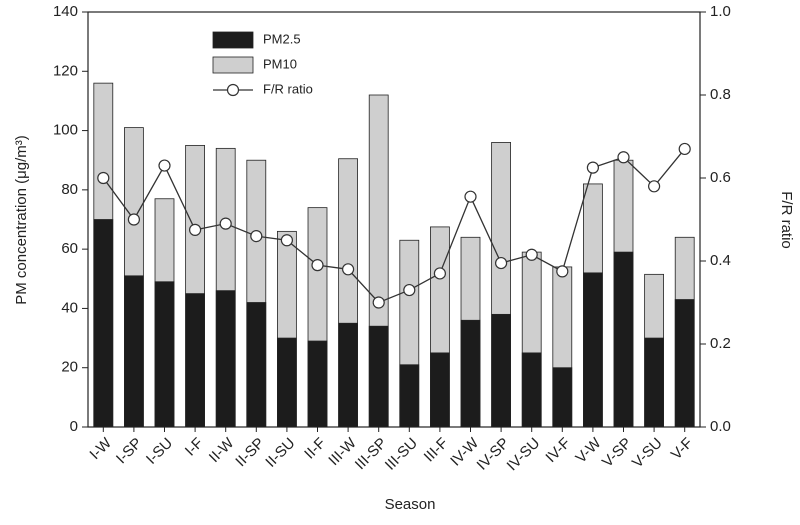 The image size is (800, 525). What do you see at coordinates (250, 453) in the screenshot?
I see `x-tick-label: II-SP` at bounding box center [250, 453].